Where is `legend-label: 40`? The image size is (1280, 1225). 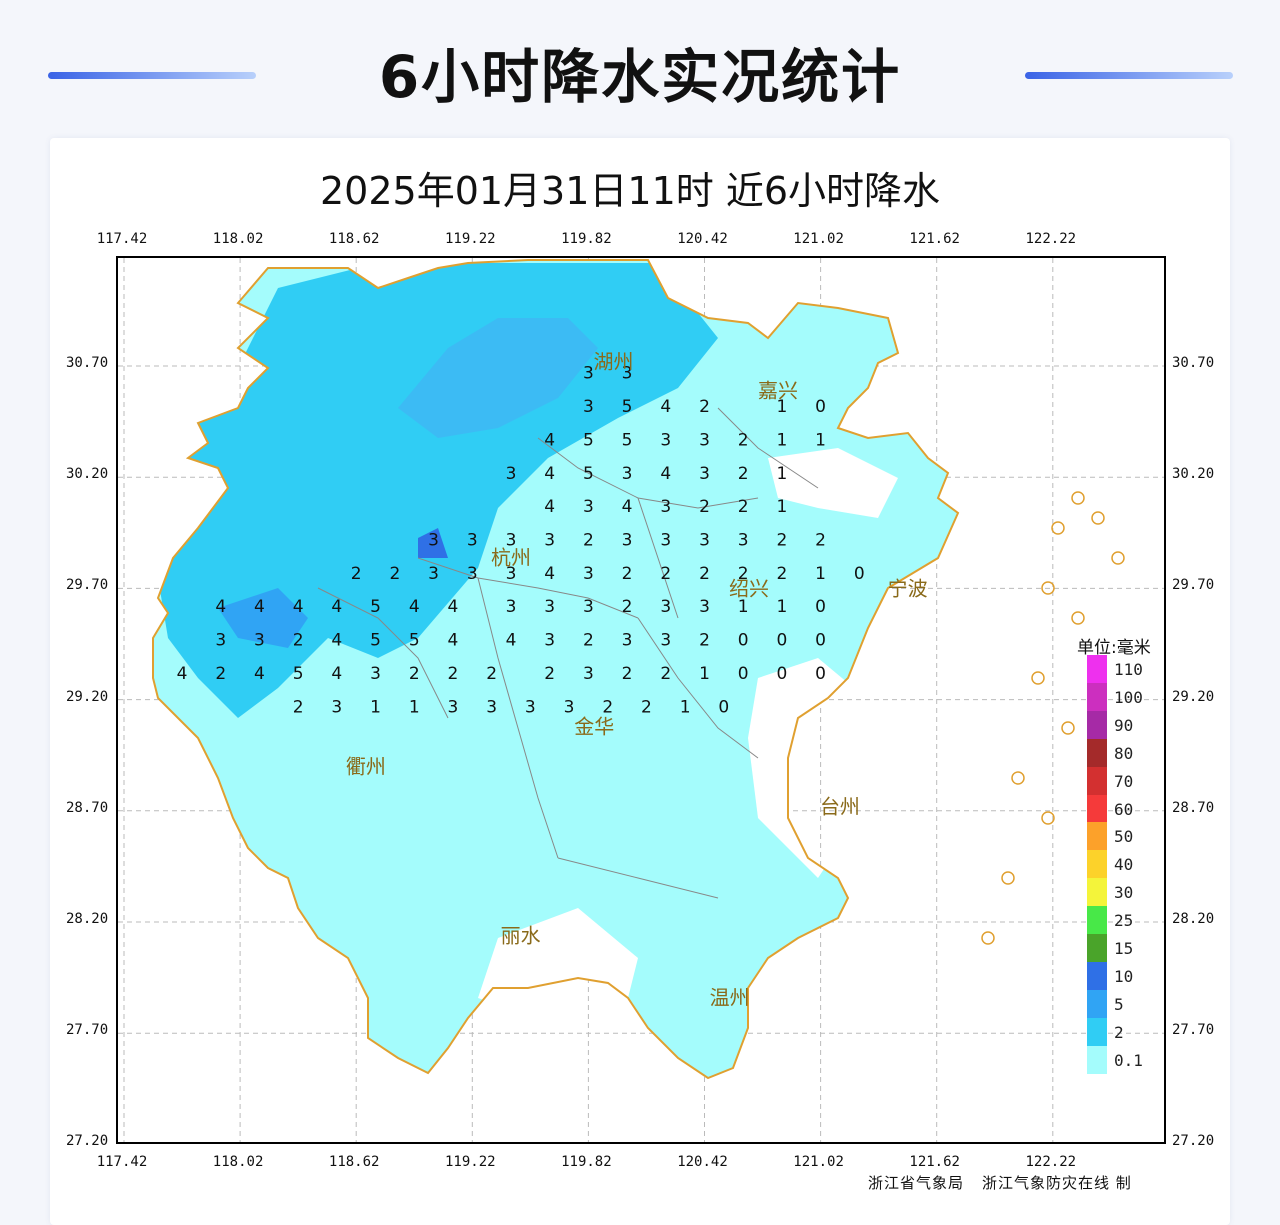 legend-label: 40 is located at coordinates (1124, 865).